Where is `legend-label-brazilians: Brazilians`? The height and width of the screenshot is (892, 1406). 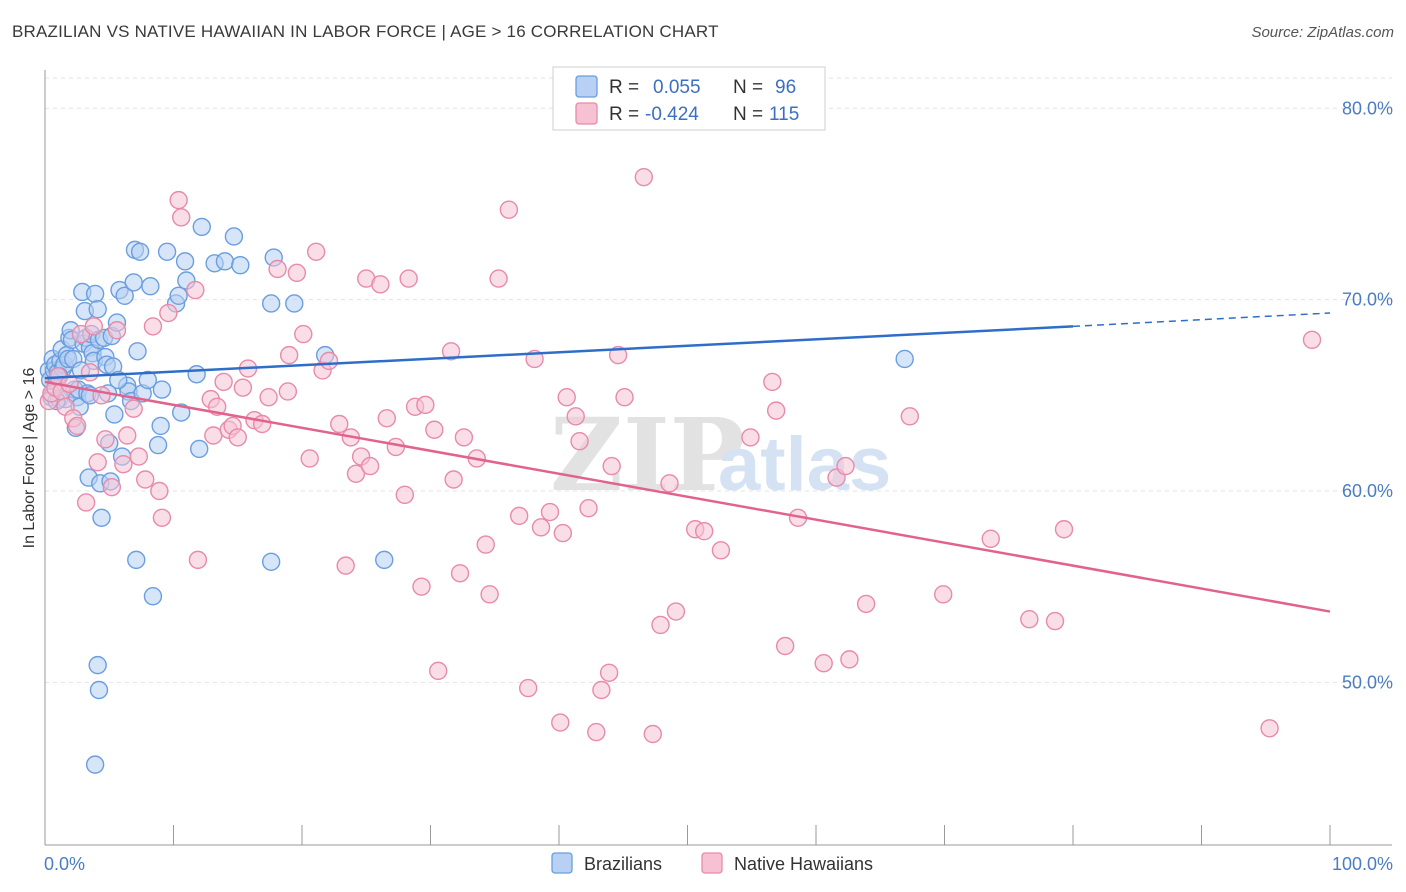
legend-label-brazilians: Brazilians is located at coordinates (623, 864).